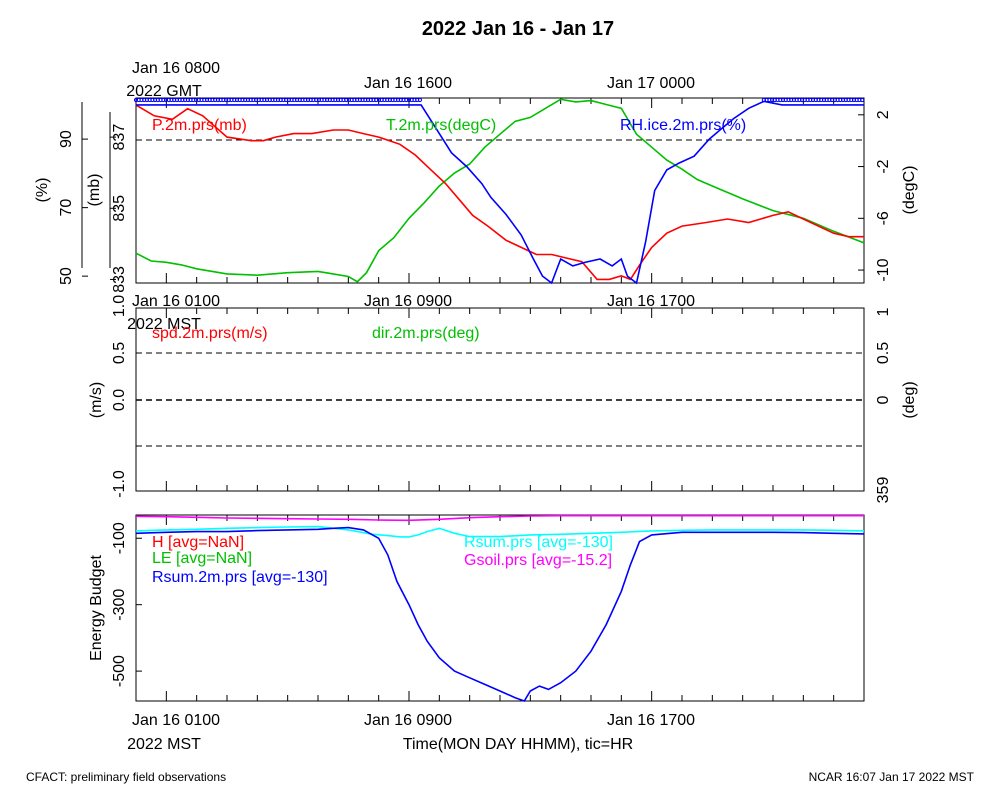 This screenshot has height=800, width=1000. What do you see at coordinates (199, 125) in the screenshot?
I see `legend-pressure: P.2m.prs(mb)` at bounding box center [199, 125].